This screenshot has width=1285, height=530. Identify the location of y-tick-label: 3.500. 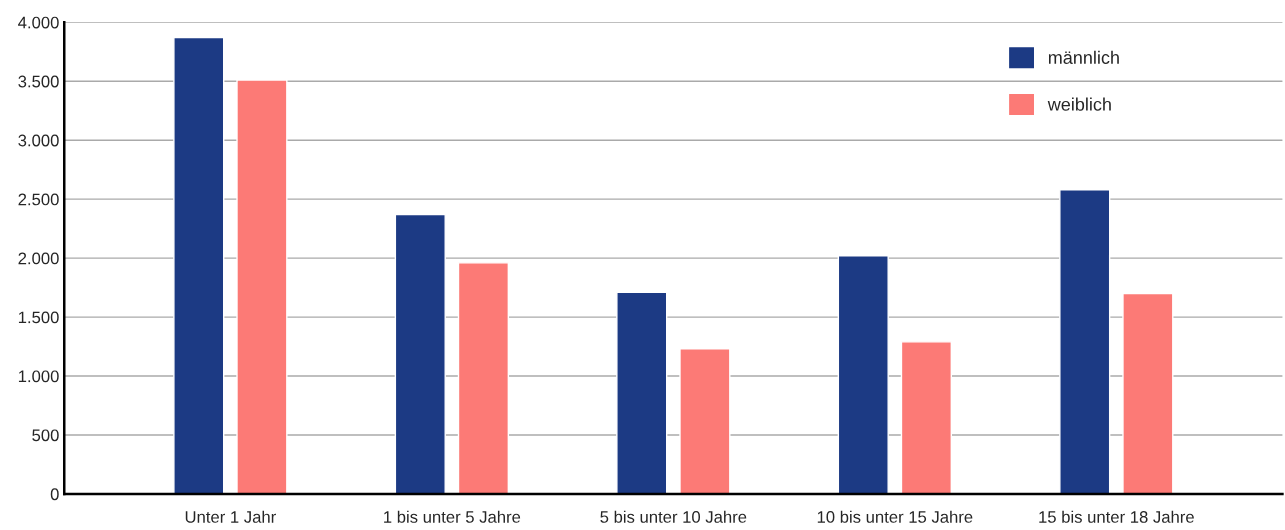
(38, 81).